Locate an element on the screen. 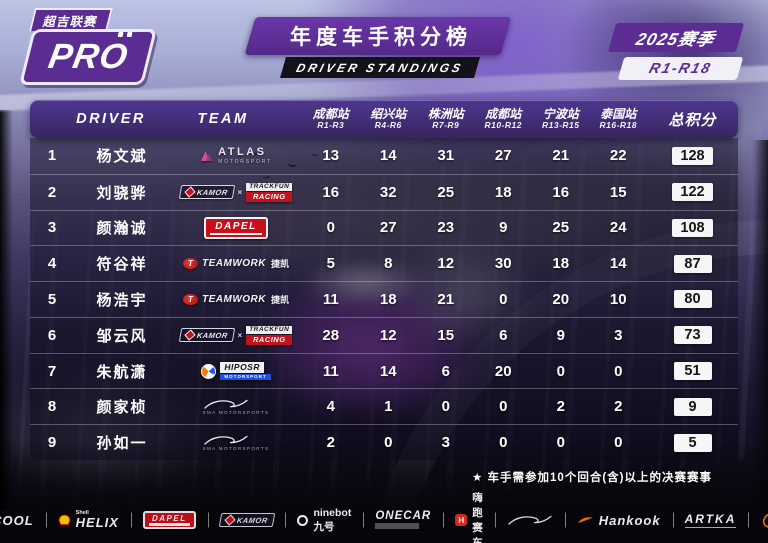 Image resolution: width=768 pixels, height=543 pixels. total-cell: 73 is located at coordinates (692, 335).